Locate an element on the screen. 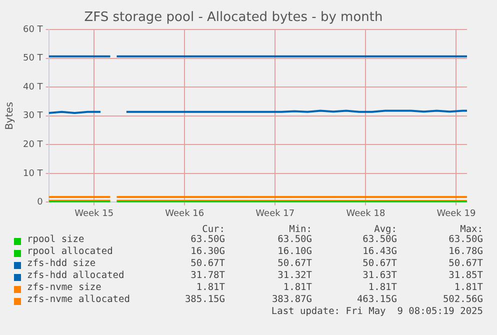 The height and width of the screenshot is (335, 497). legend-label: rpool size is located at coordinates (55, 239).